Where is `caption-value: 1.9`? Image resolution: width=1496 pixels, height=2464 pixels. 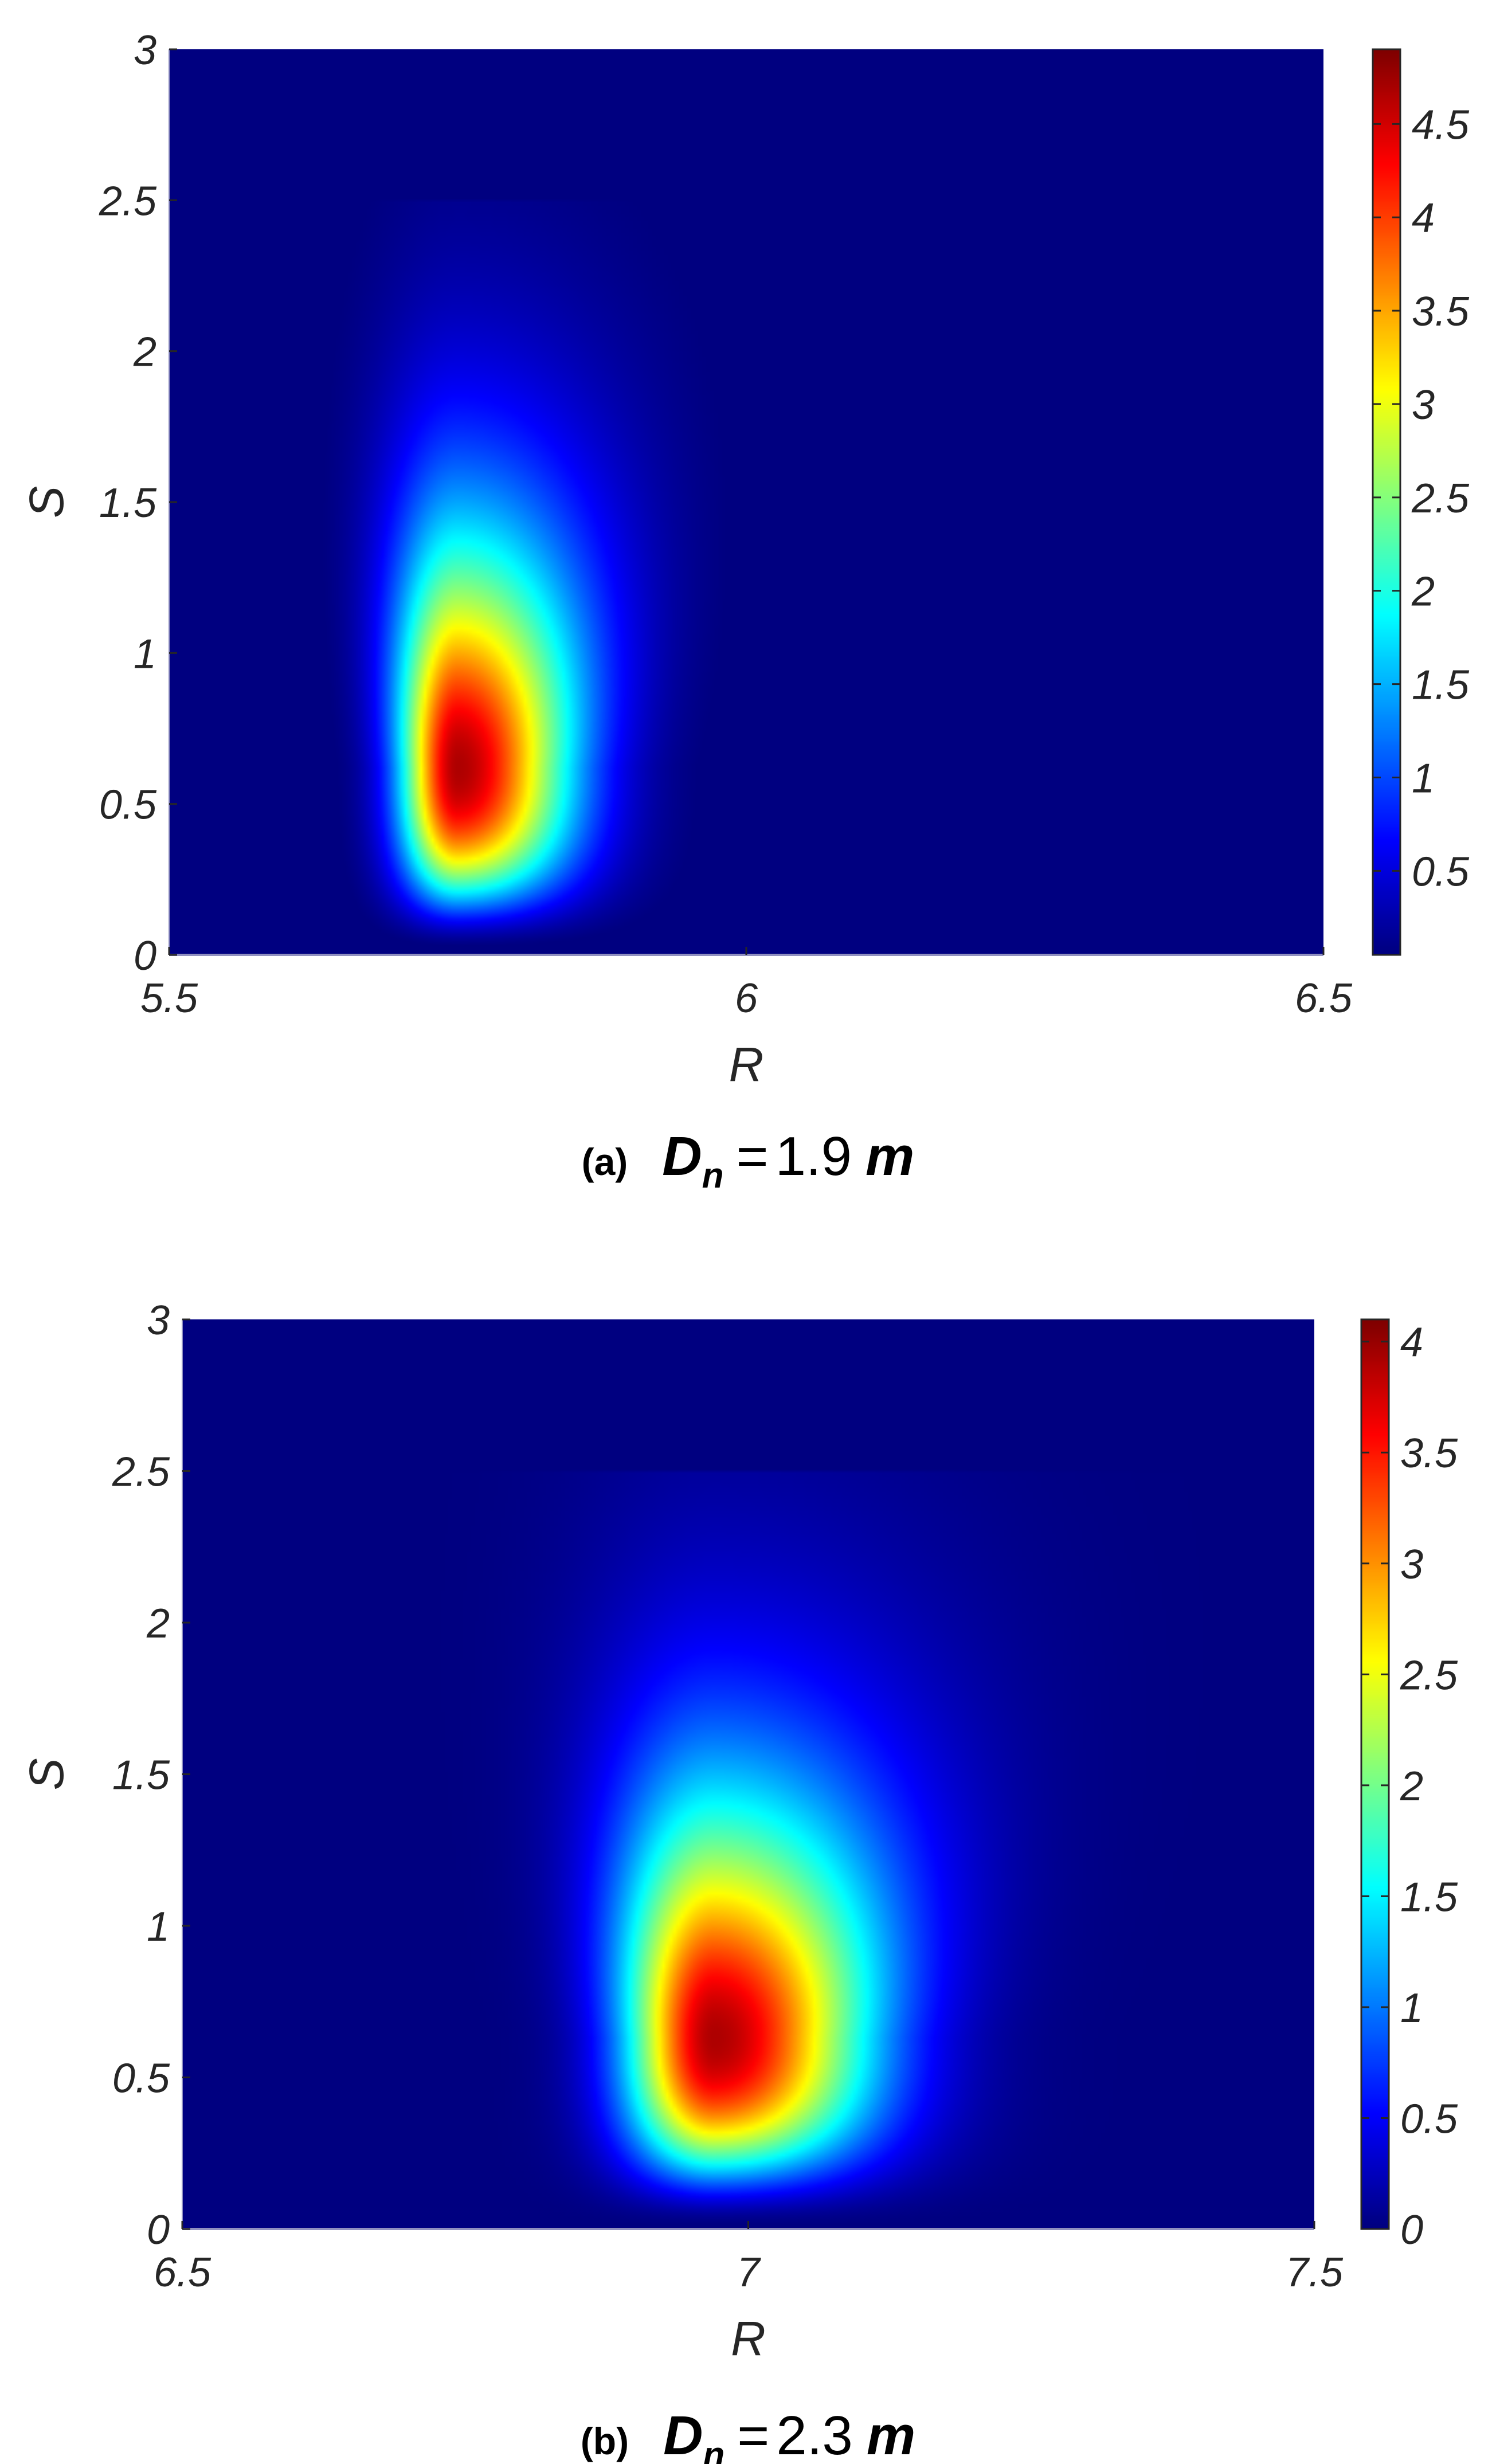 caption-value: 1.9 is located at coordinates (814, 1156).